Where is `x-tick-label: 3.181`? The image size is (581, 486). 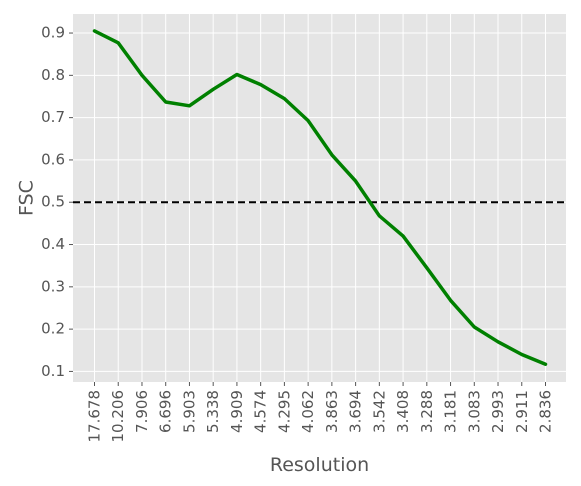
x-tick-label: 3.181 is located at coordinates (451, 411).